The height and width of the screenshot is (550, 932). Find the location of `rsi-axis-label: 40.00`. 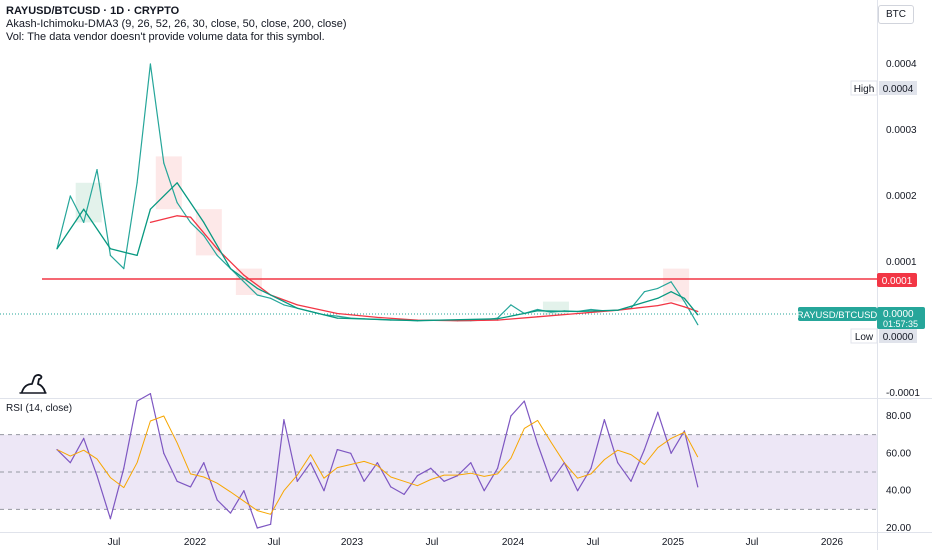

rsi-axis-label: 40.00 is located at coordinates (898, 491).